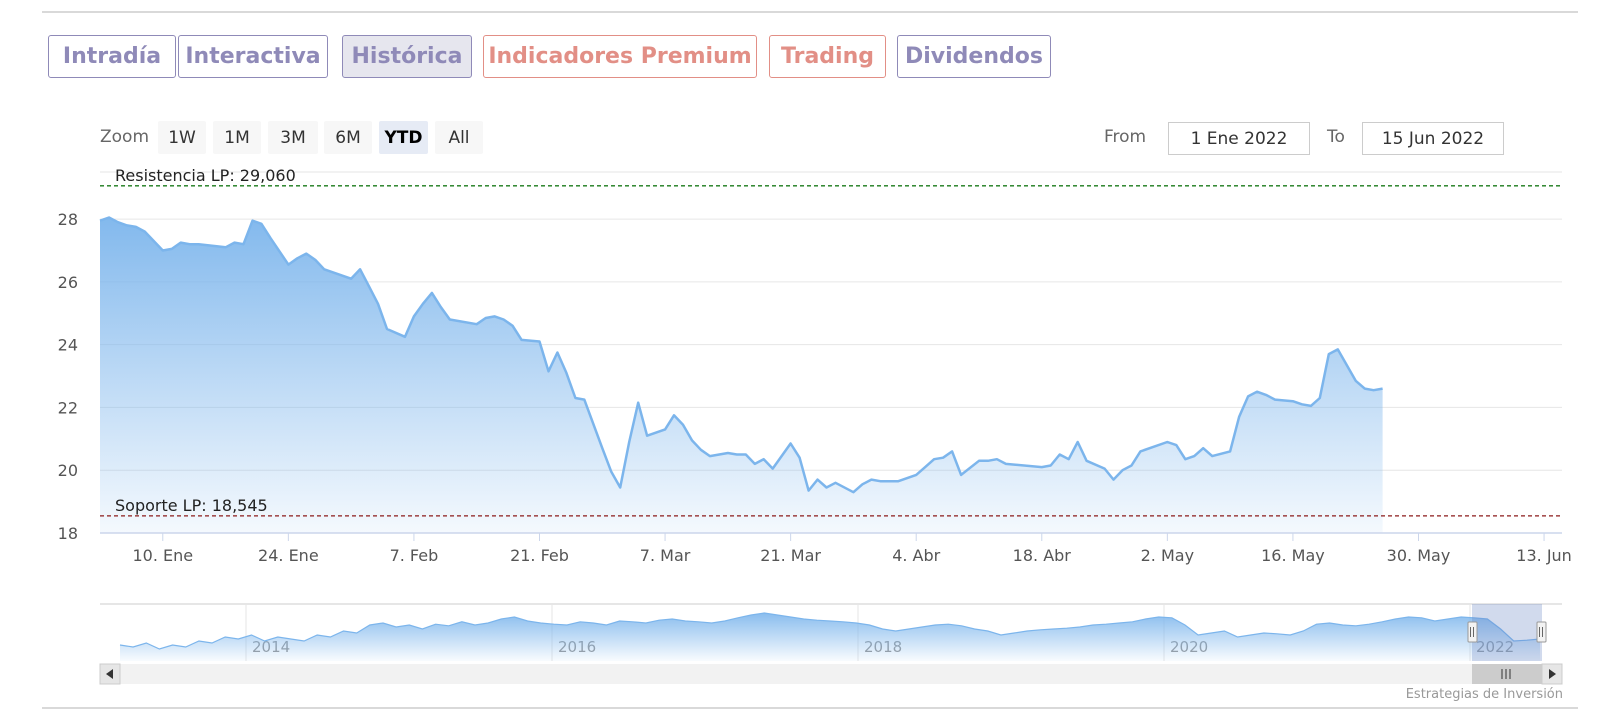 Image resolution: width=1619 pixels, height=724 pixels. Describe the element at coordinates (831, 674) in the screenshot. I see `scrollbar-track` at that location.